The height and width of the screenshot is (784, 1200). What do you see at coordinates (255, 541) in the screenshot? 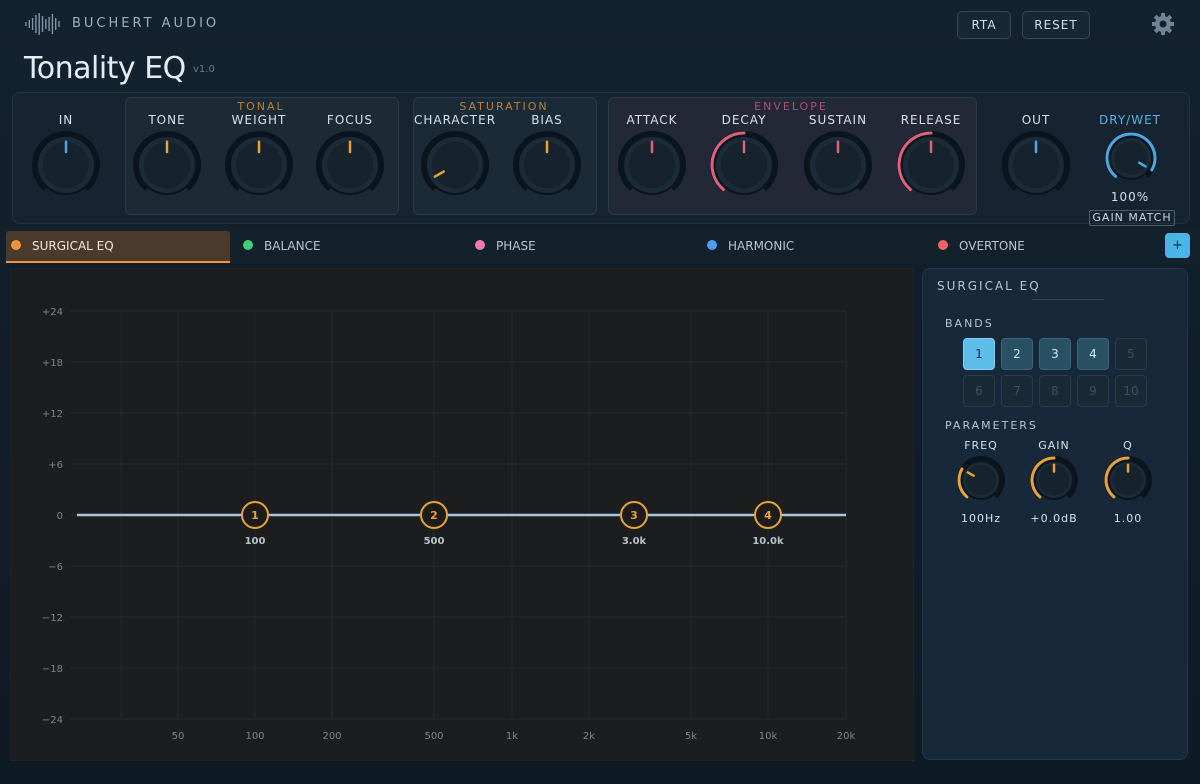
I see `eq-node-freq: 100` at bounding box center [255, 541].